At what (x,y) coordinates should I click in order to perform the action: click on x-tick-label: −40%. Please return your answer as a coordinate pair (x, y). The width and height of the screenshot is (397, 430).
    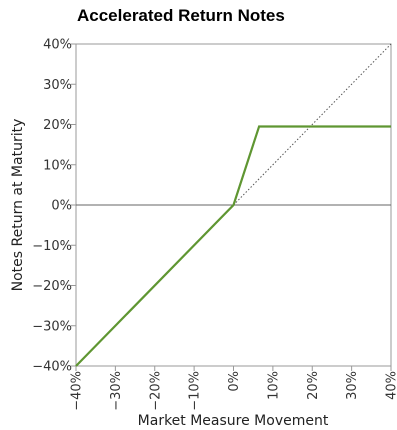
    Looking at the image, I should click on (77, 391).